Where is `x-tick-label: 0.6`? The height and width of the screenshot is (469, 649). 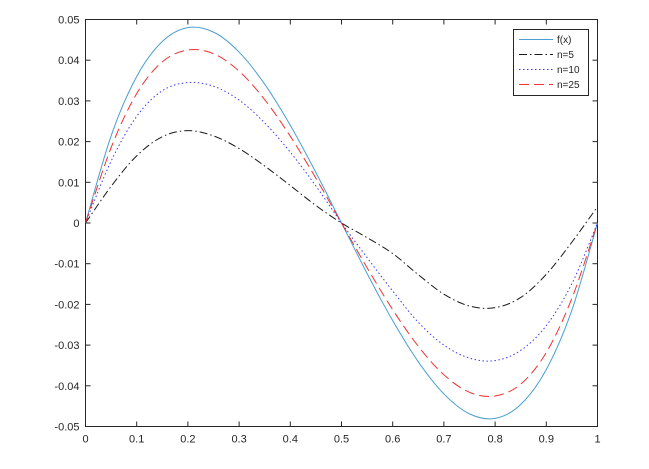
x-tick-label: 0.6 is located at coordinates (392, 440).